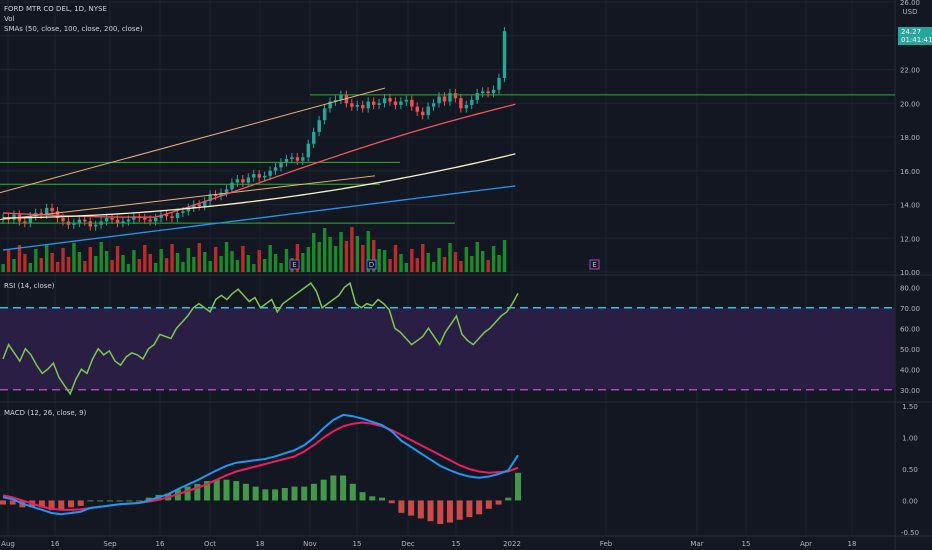 The width and height of the screenshot is (932, 550). What do you see at coordinates (916, 40) in the screenshot?
I see `bar-countdown: 01:41:41` at bounding box center [916, 40].